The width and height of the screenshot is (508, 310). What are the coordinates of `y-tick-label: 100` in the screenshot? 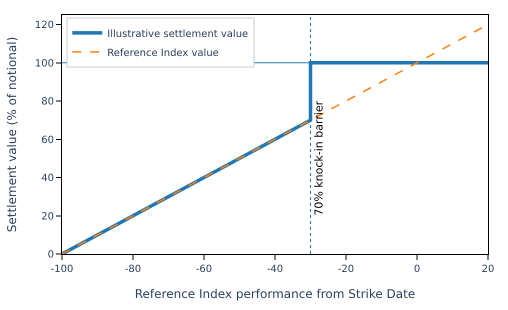 It's located at (44, 64).